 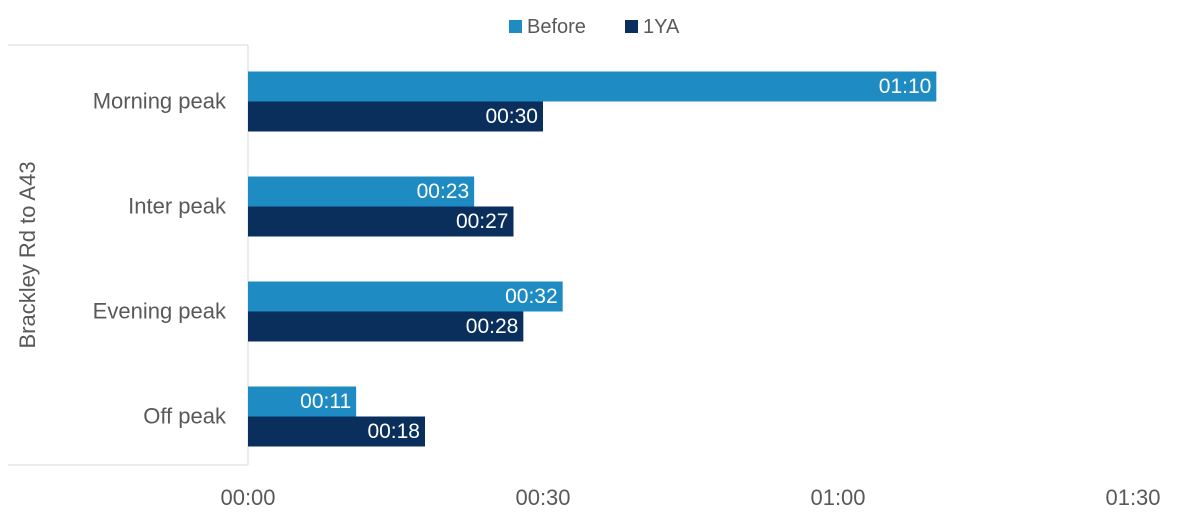 I want to click on bar-value-label: 01:10, so click(x=905, y=86).